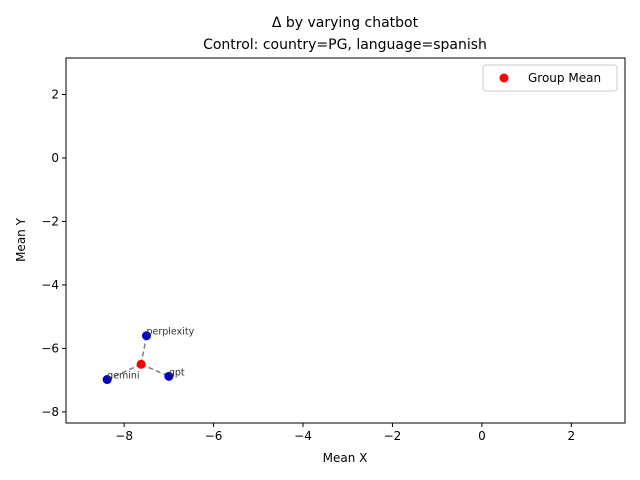 The height and width of the screenshot is (480, 640). I want to click on x-tick-label: −4, so click(303, 436).